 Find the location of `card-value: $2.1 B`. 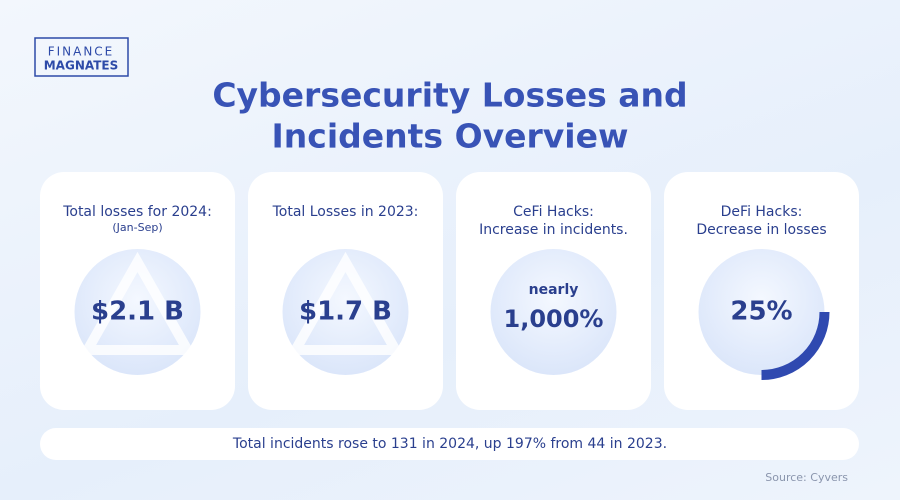

card-value: $2.1 B is located at coordinates (137, 312).